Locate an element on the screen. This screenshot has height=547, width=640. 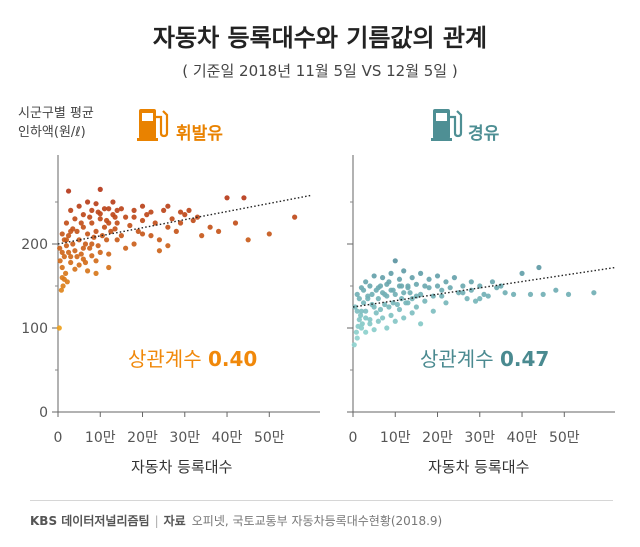
y-axis-label-line2: 인하액(원/ℓ) is located at coordinates (52, 132).